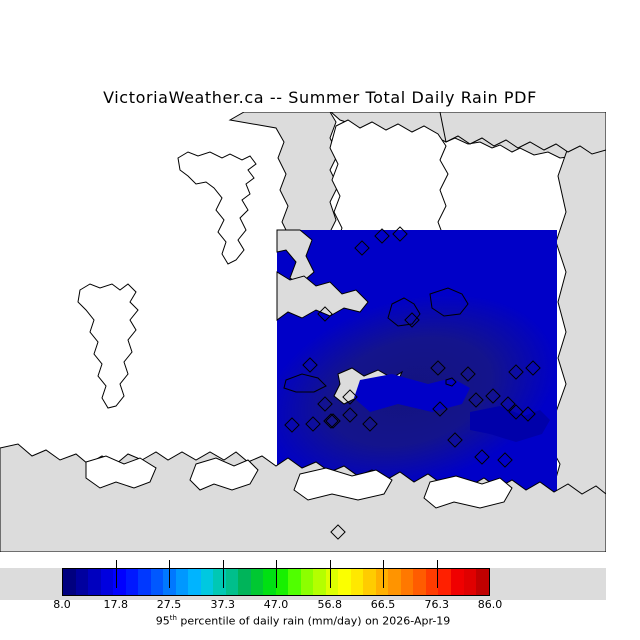  Describe the element at coordinates (276, 604) in the screenshot. I see `colorbar-tick-label: 47.0` at that location.